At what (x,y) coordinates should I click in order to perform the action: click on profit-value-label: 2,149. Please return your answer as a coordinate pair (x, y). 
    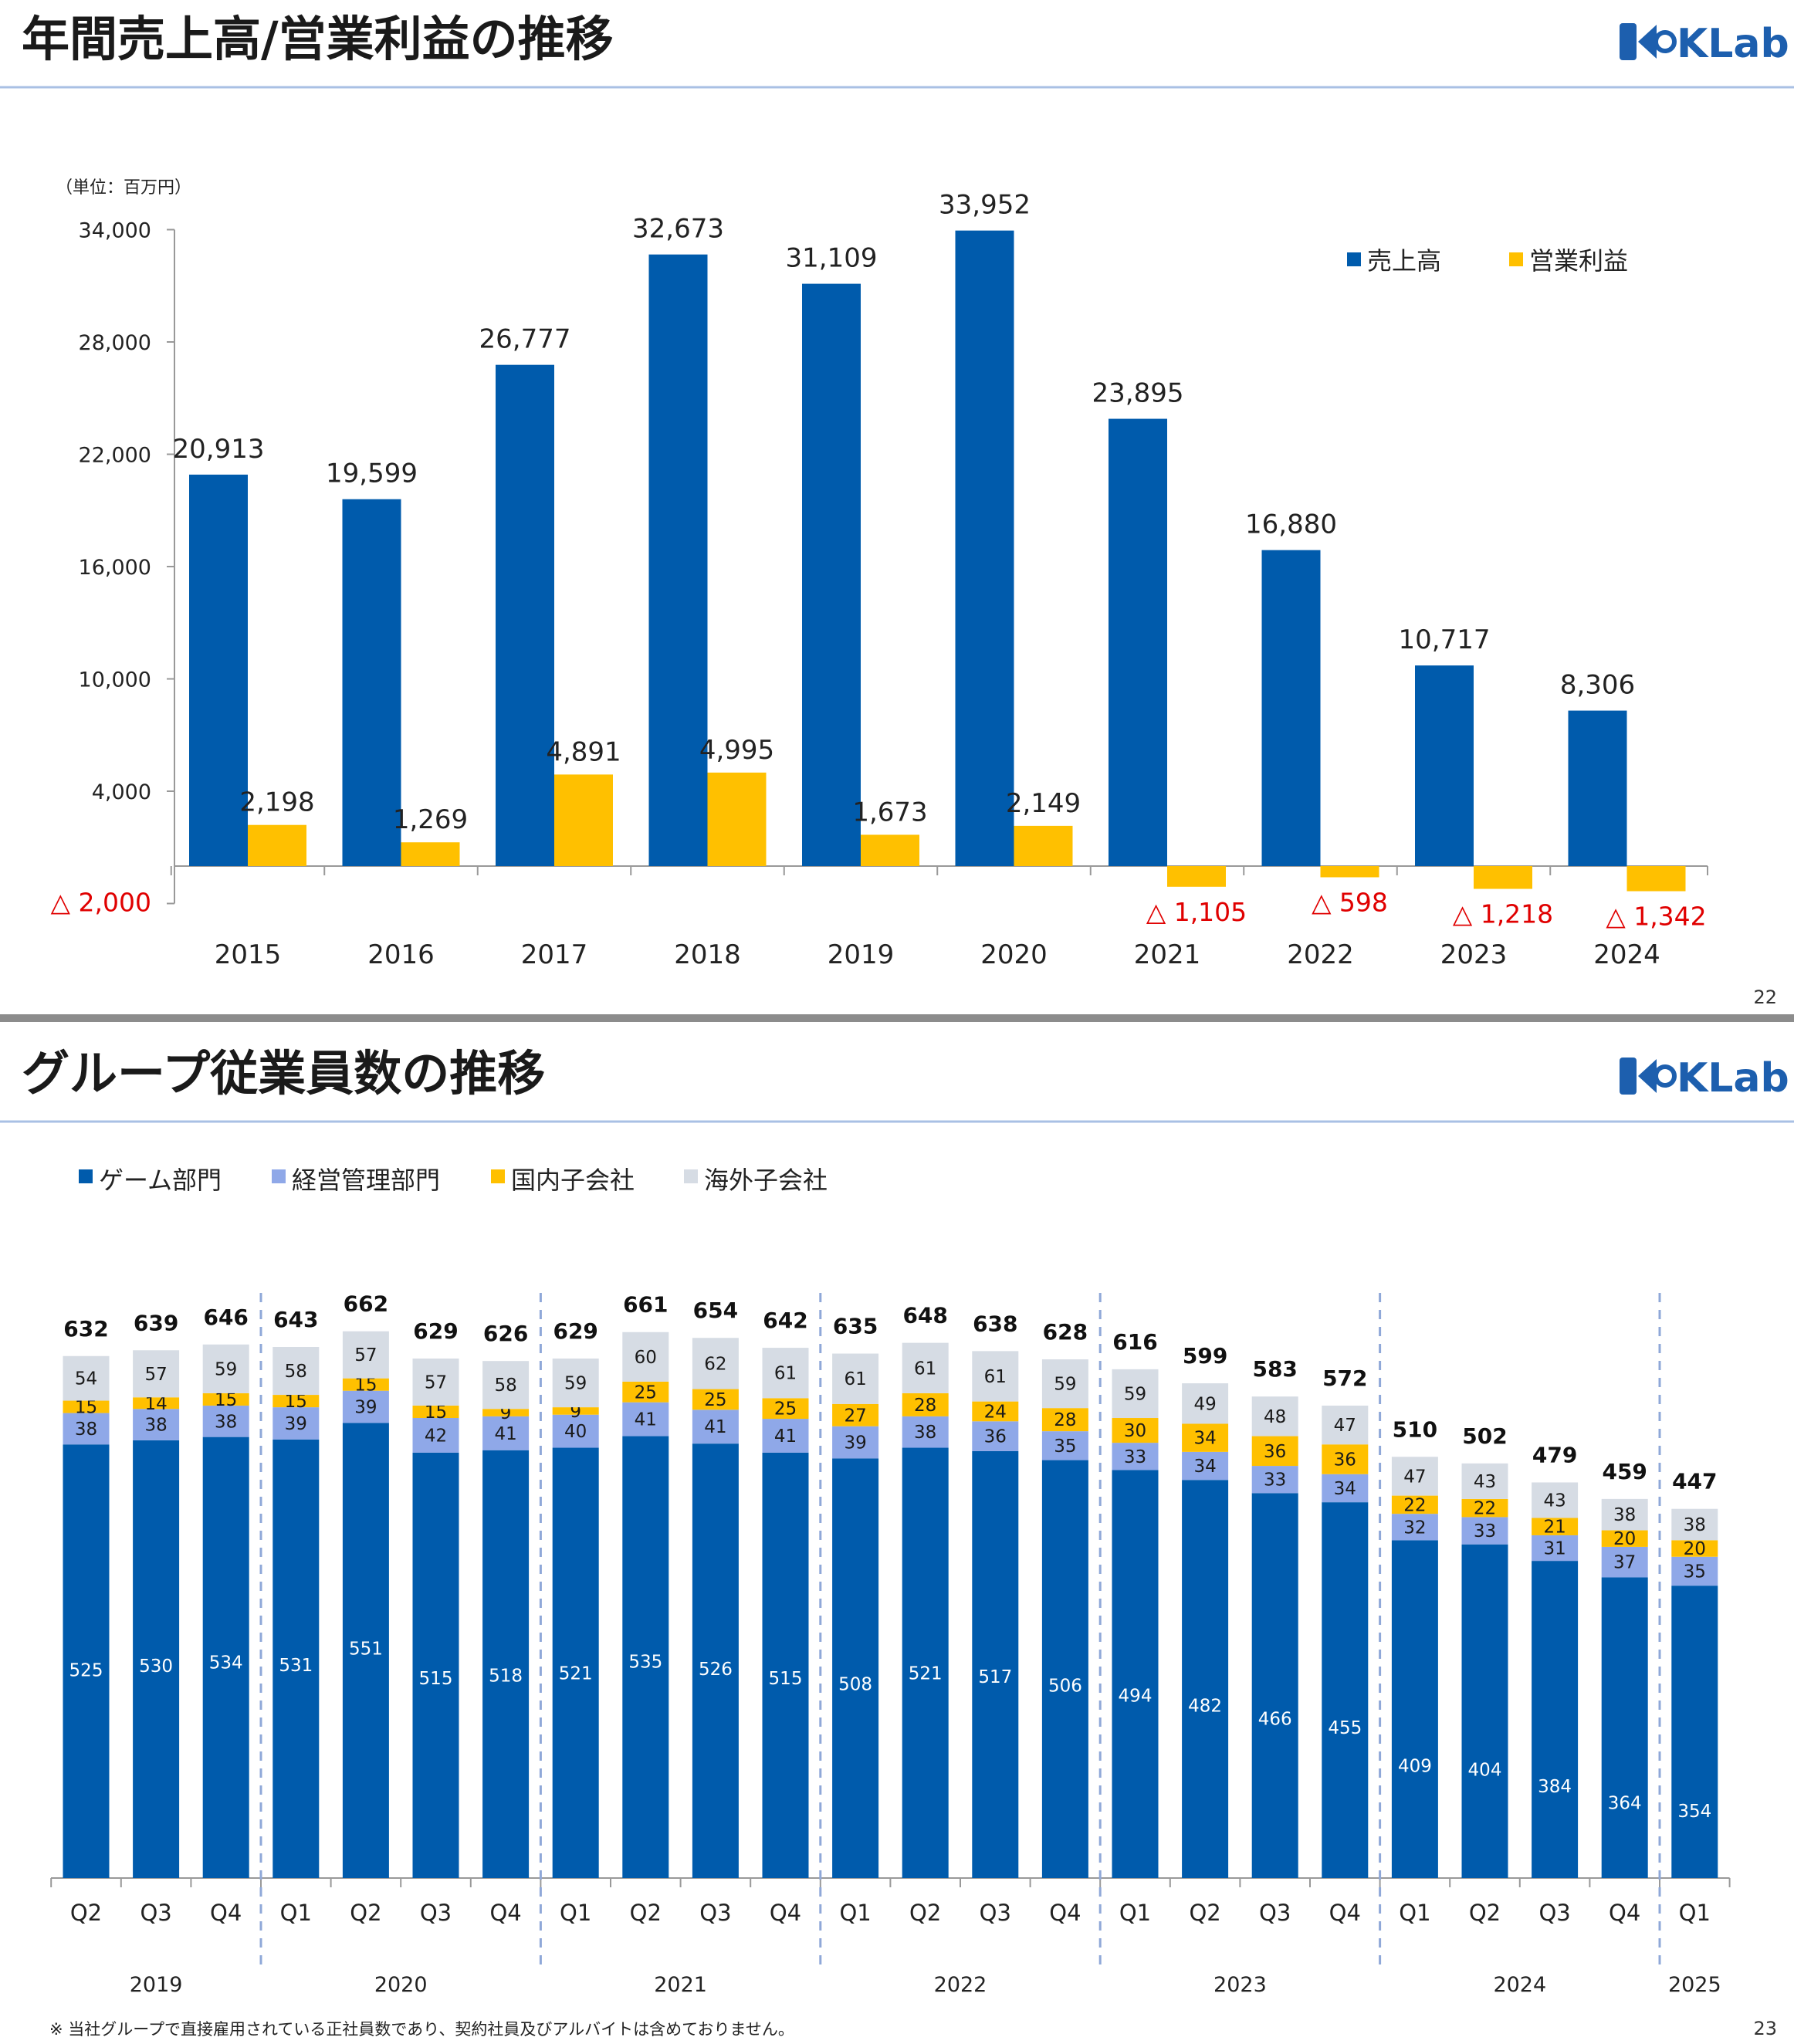
    Looking at the image, I should click on (1044, 803).